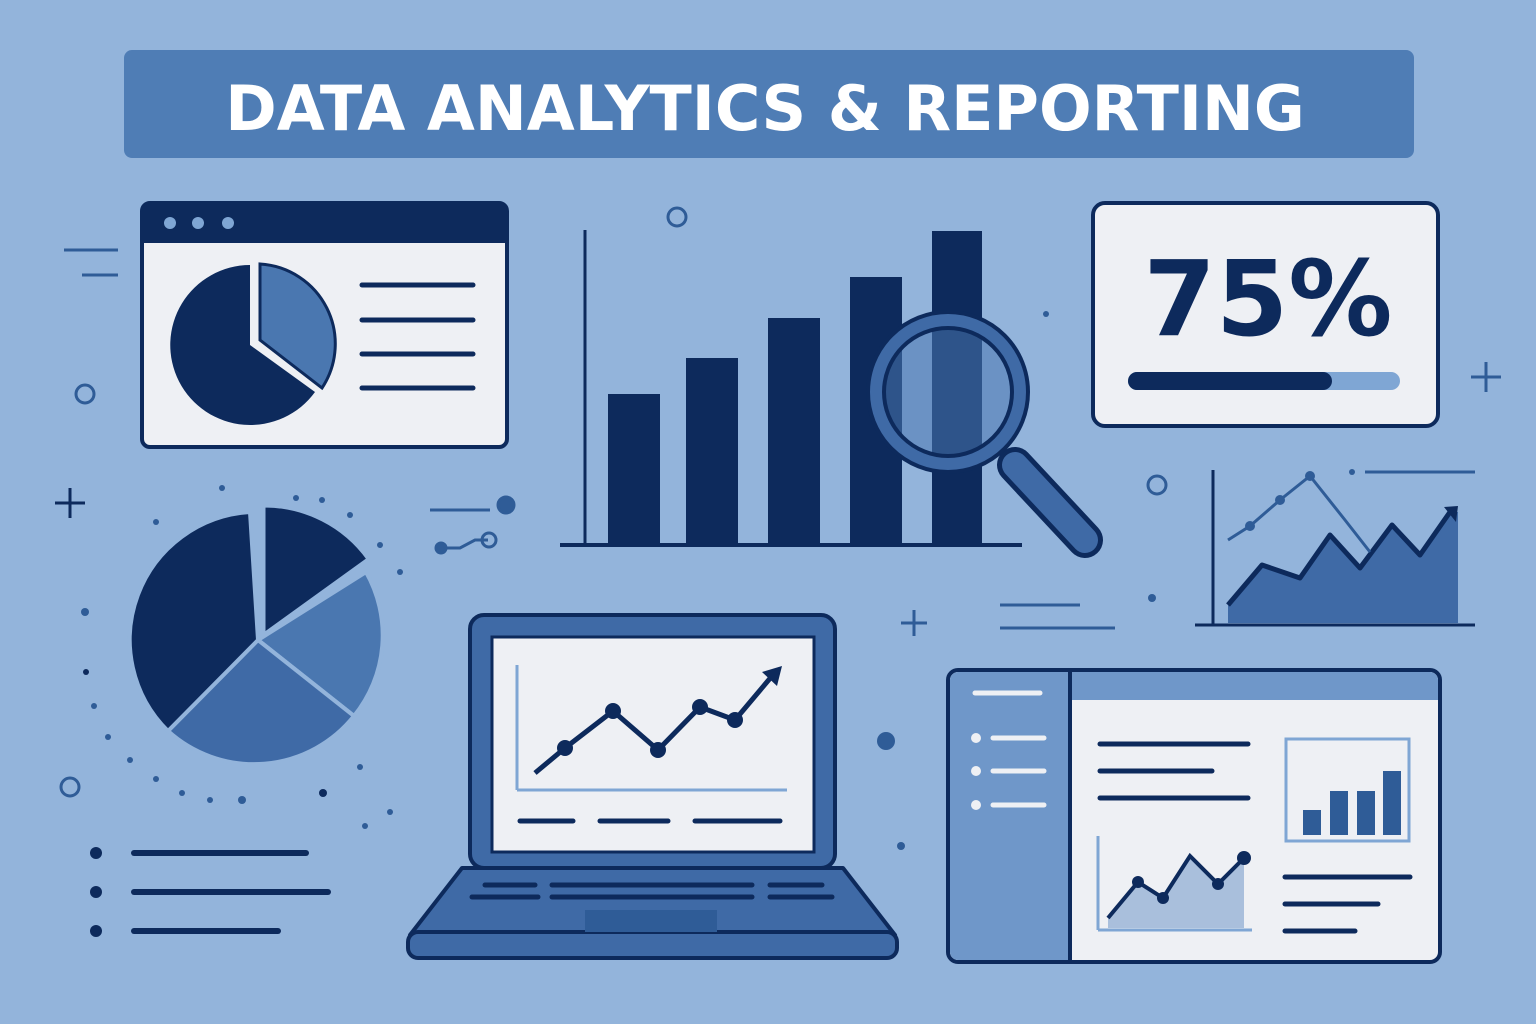 This screenshot has height=1024, width=1536. Describe the element at coordinates (297, 326) in the screenshot. I see `pie-slice-minor` at that location.